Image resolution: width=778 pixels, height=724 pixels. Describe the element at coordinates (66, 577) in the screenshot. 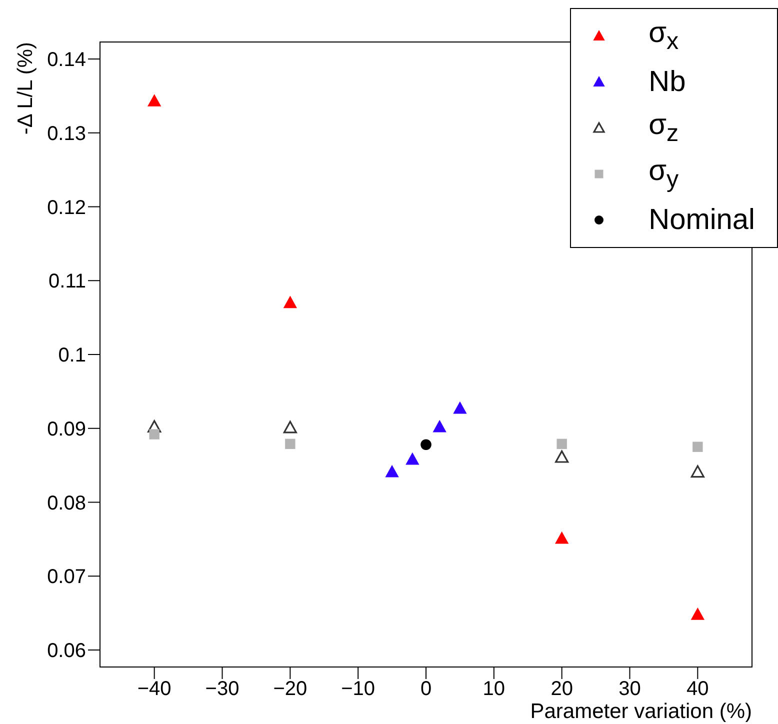

I see `y-tick-label: 0.07` at that location.